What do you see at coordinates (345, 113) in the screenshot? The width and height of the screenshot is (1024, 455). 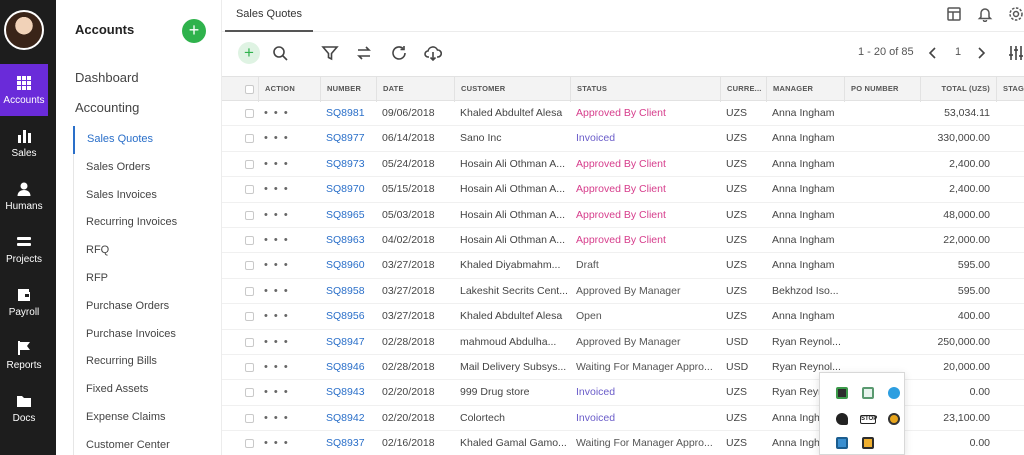 I see `quote-number-link: SQ8981` at bounding box center [345, 113].